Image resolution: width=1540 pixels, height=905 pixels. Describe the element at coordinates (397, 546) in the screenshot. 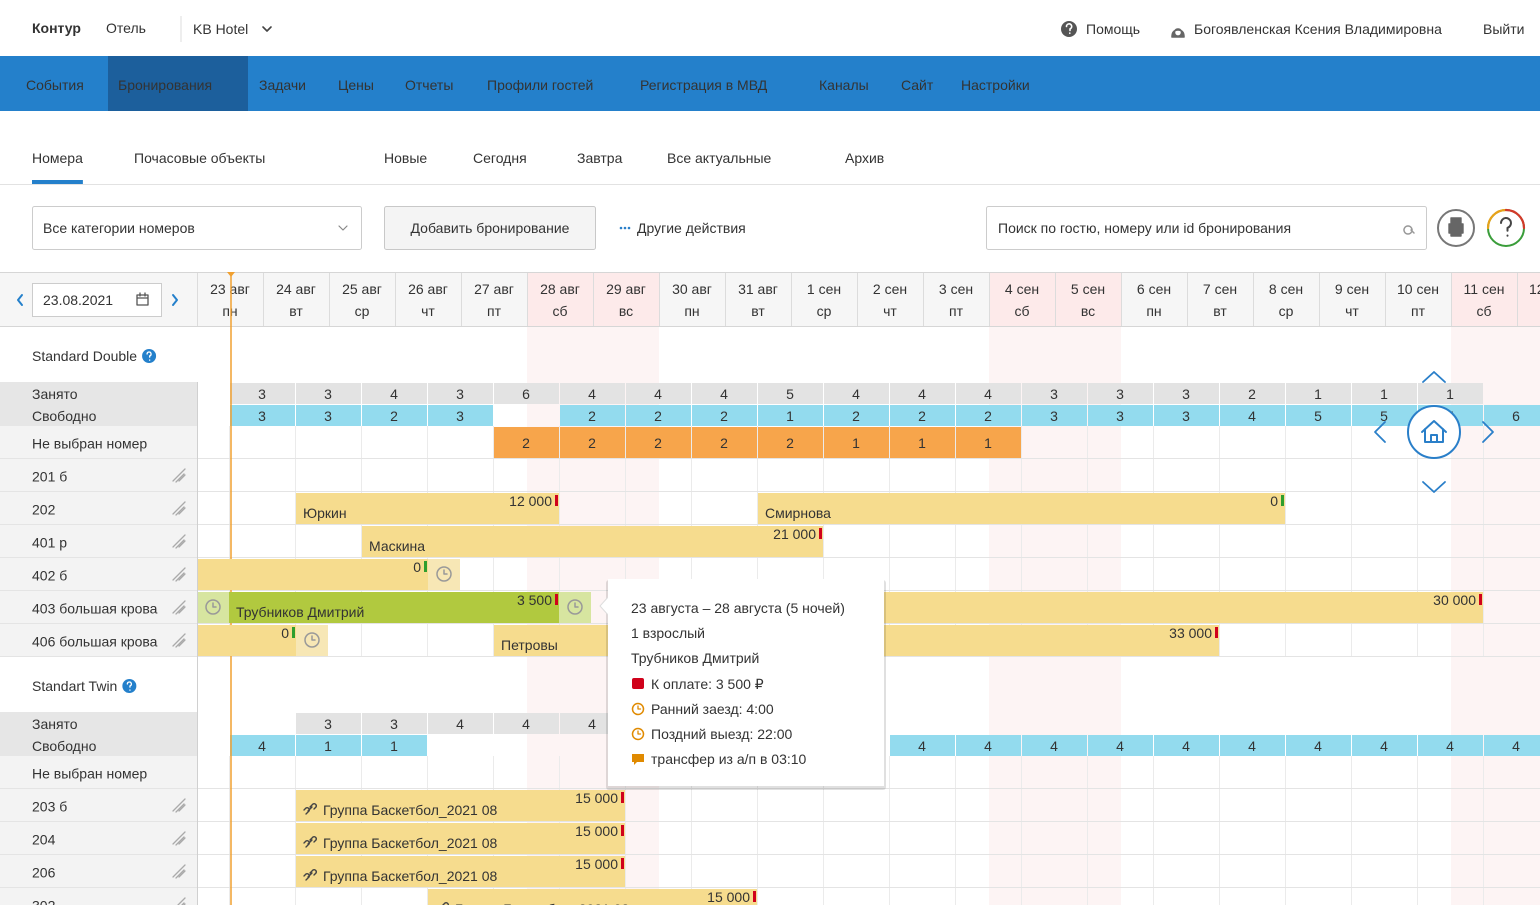

I see `guest-name: Маскина` at that location.